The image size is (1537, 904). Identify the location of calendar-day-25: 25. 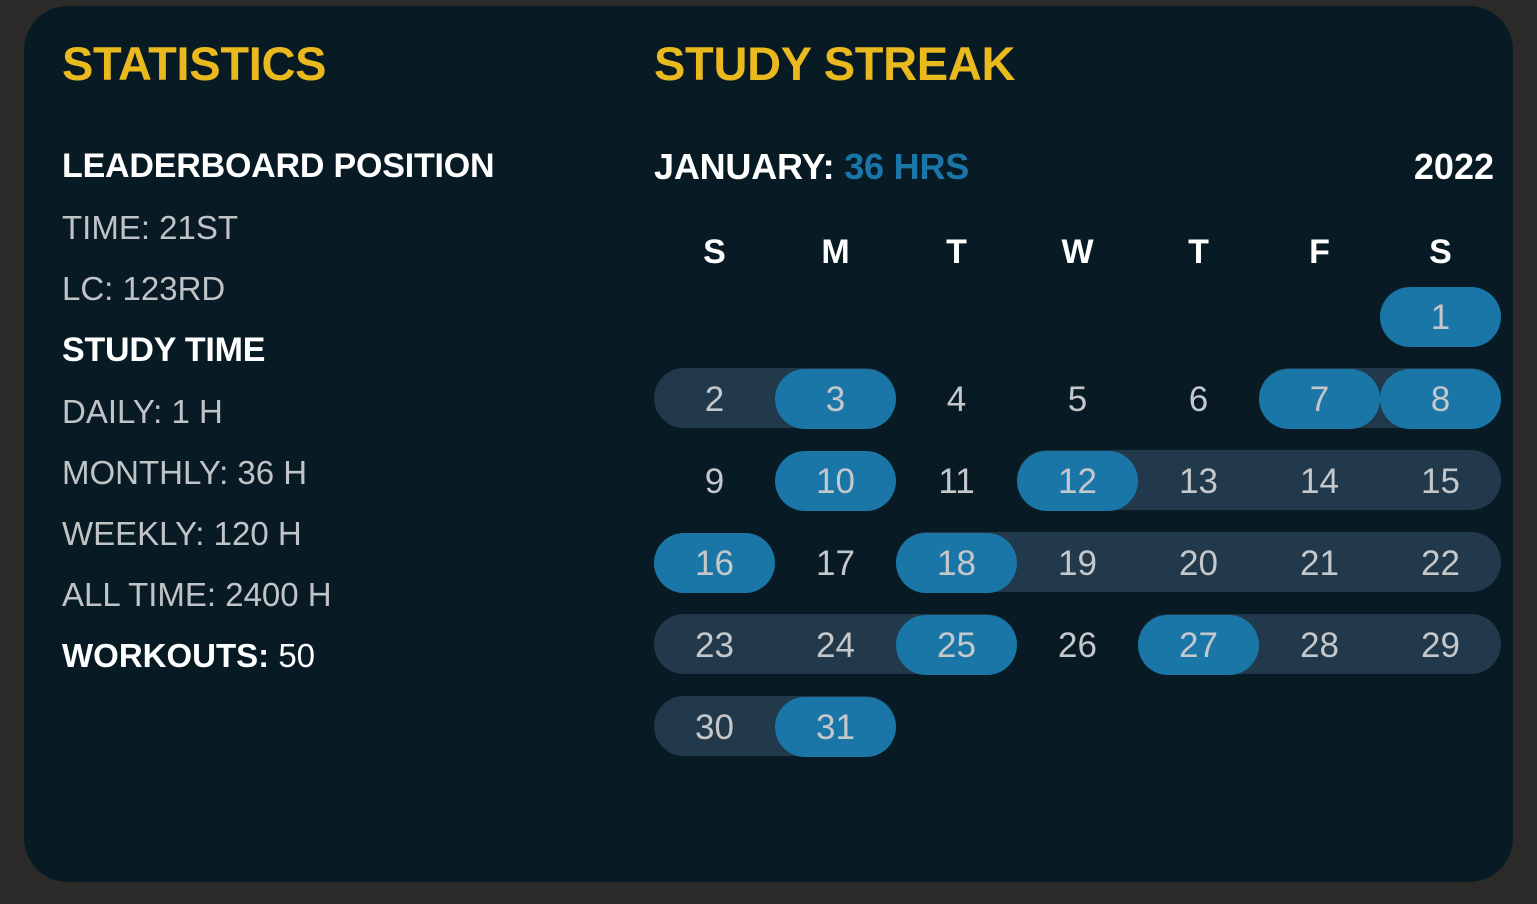
(956, 645).